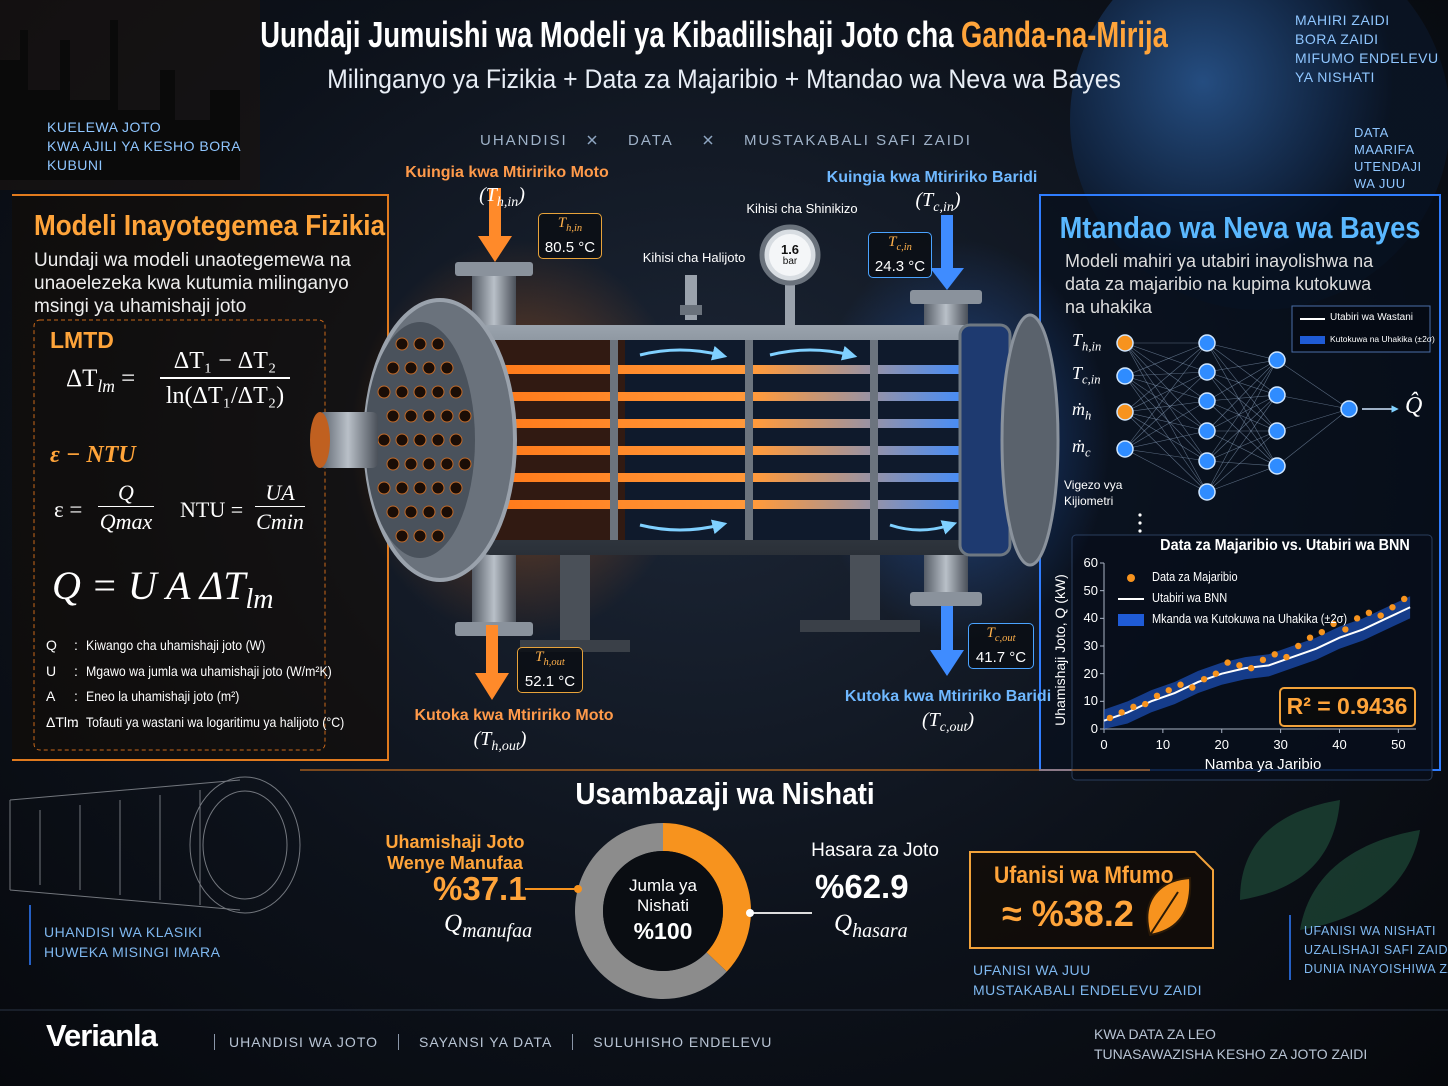 Image resolution: width=1448 pixels, height=1086 pixels. I want to click on nav-separators, so click(650, 140).